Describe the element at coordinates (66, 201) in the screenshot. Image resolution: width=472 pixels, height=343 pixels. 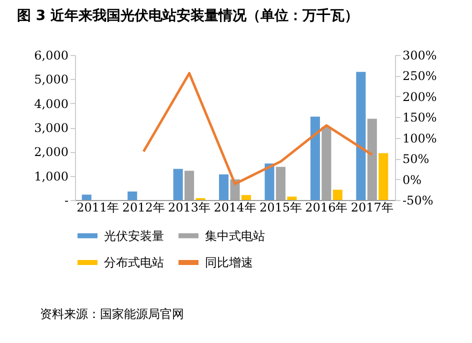
I see `y-tick-label: -` at that location.